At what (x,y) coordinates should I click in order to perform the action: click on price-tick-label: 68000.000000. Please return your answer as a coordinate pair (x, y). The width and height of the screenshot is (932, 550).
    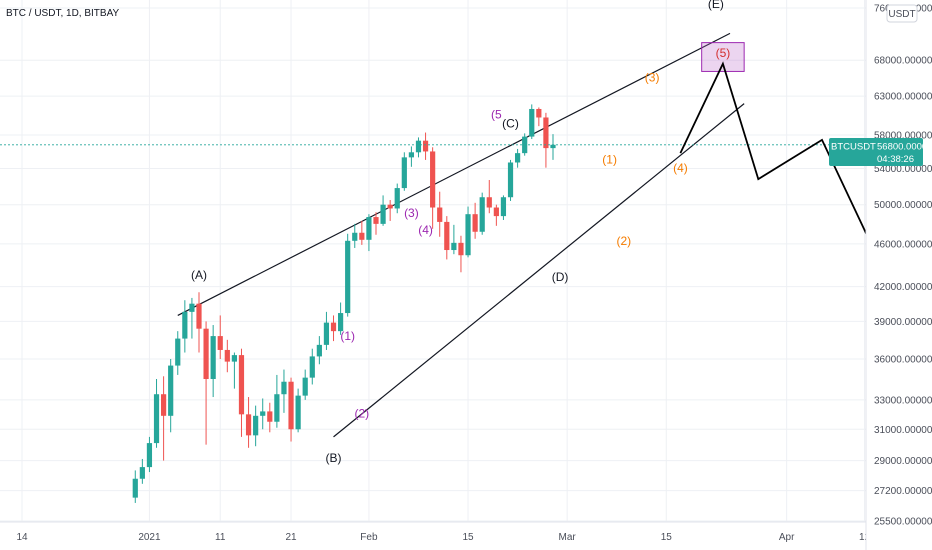
    Looking at the image, I should click on (903, 61).